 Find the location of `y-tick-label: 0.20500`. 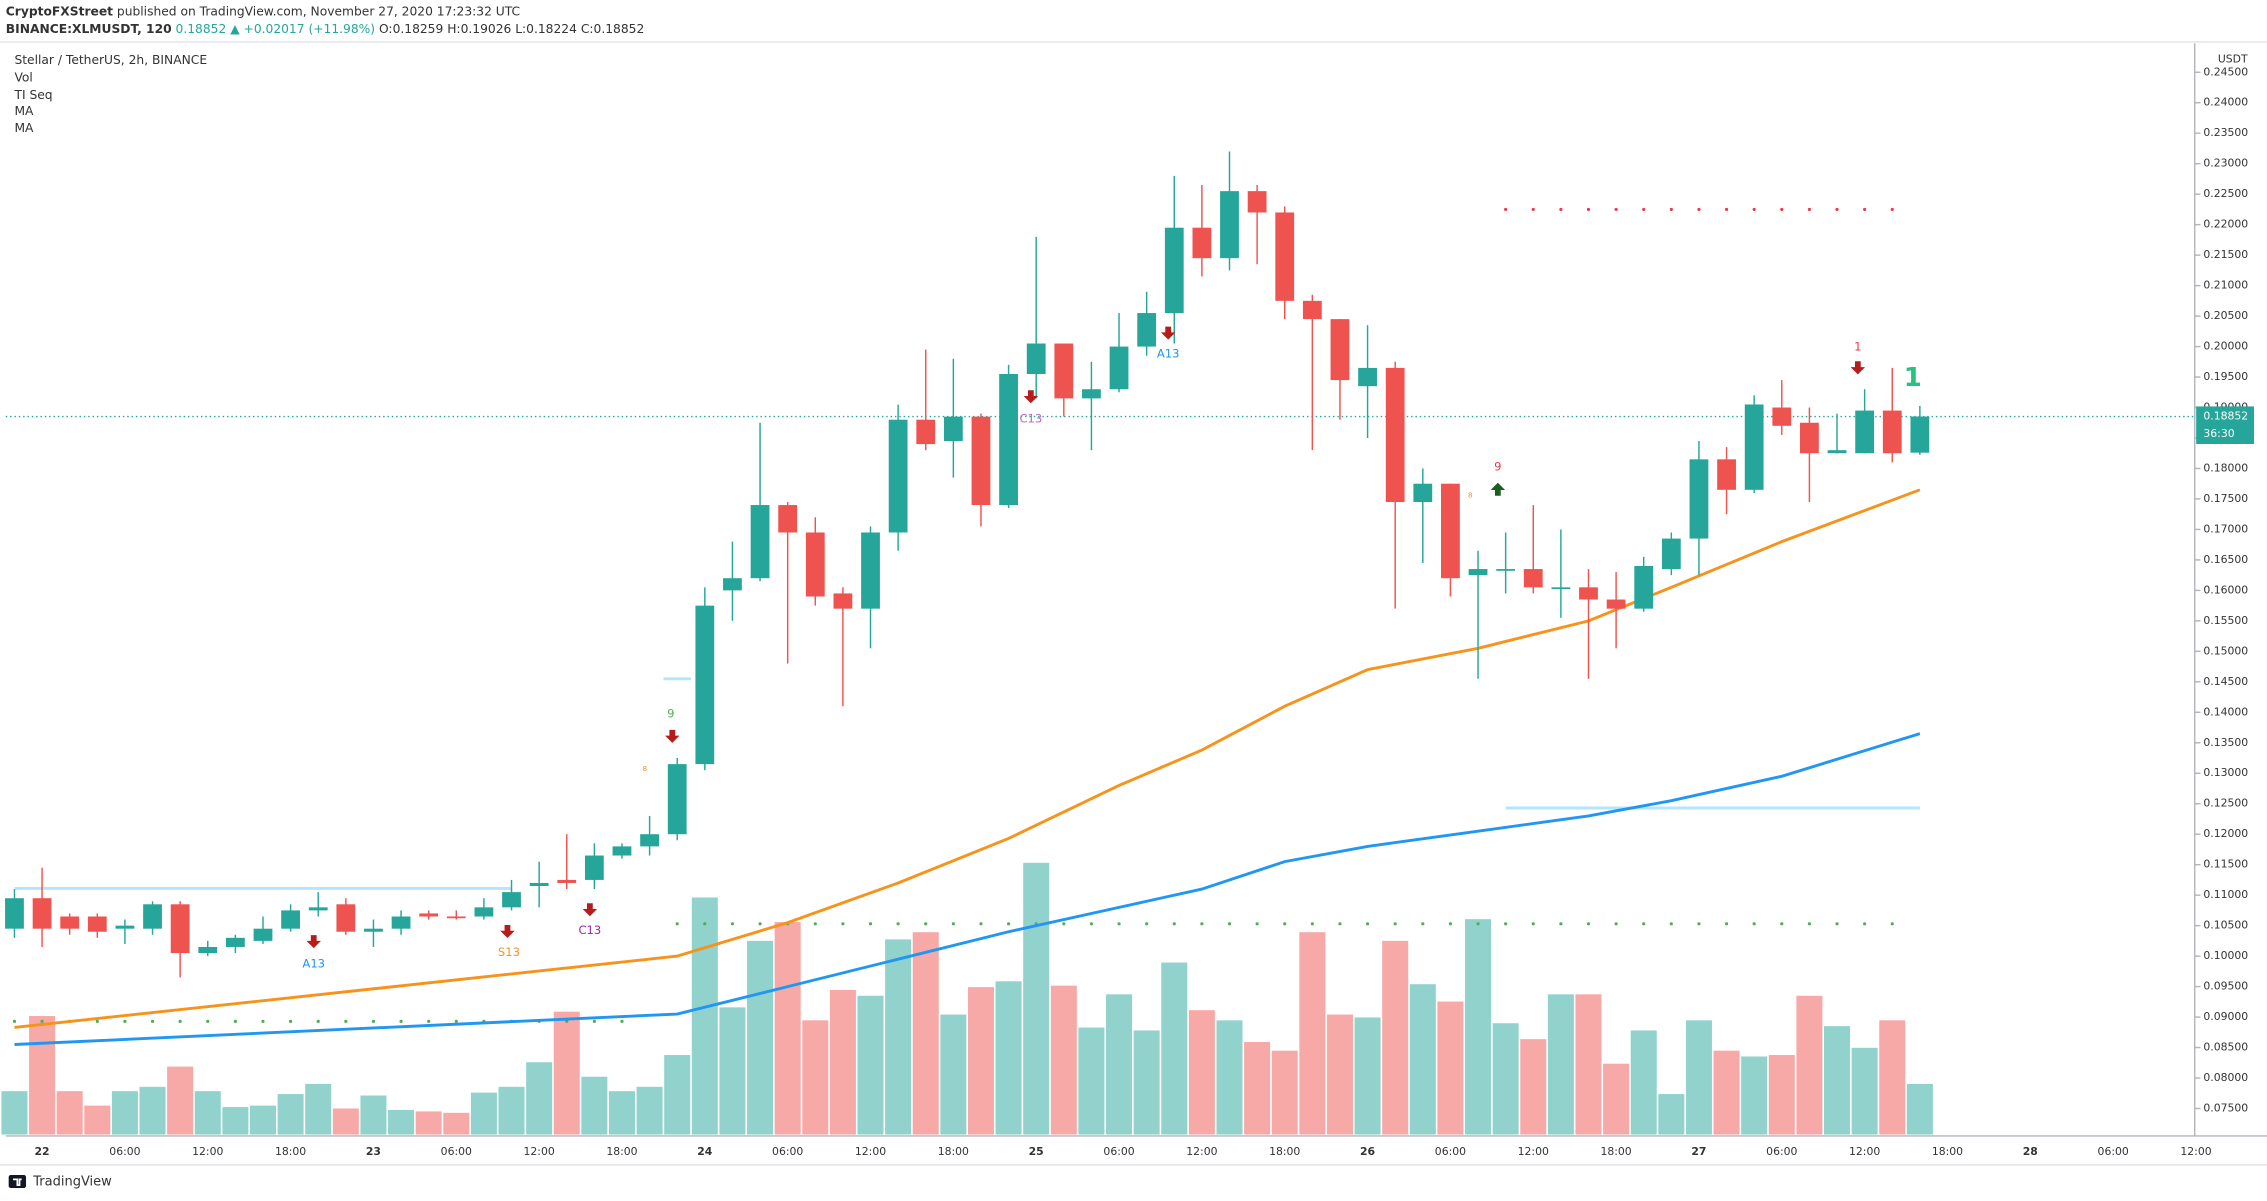

y-tick-label: 0.20500 is located at coordinates (2225, 315).